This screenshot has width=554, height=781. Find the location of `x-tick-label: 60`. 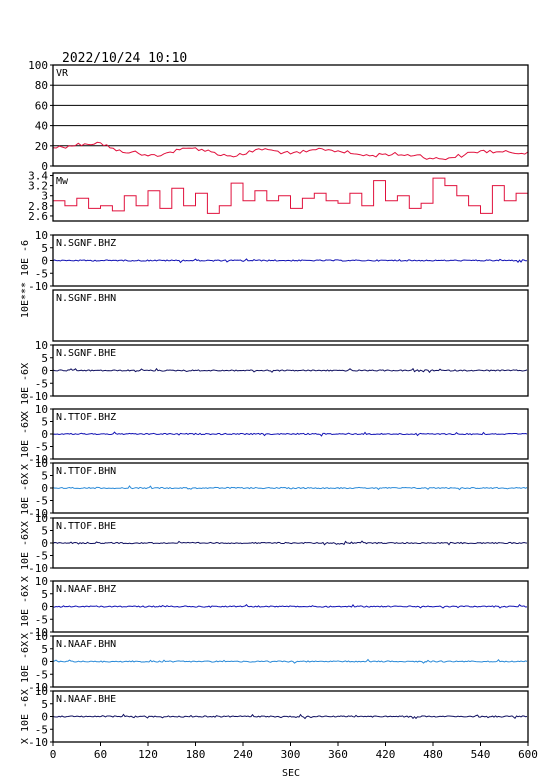

x-tick-label: 60 is located at coordinates (100, 754).